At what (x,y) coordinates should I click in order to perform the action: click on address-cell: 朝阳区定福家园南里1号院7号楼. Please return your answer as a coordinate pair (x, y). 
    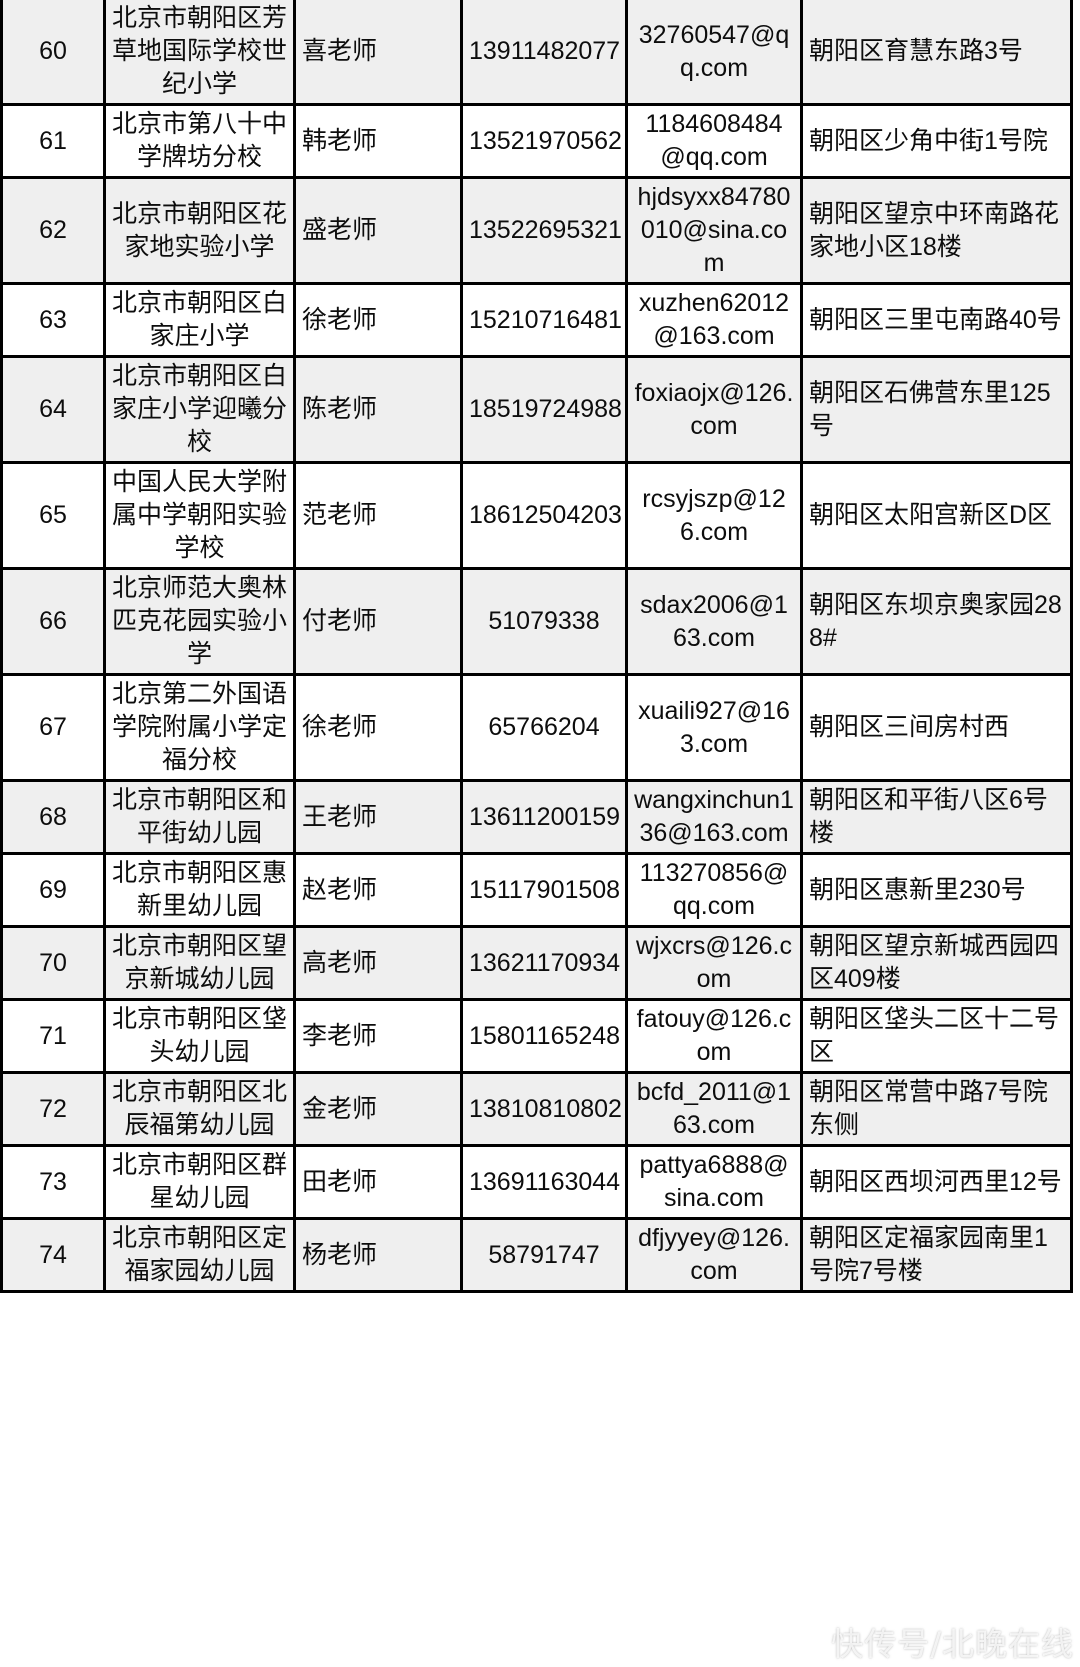
    Looking at the image, I should click on (936, 1255).